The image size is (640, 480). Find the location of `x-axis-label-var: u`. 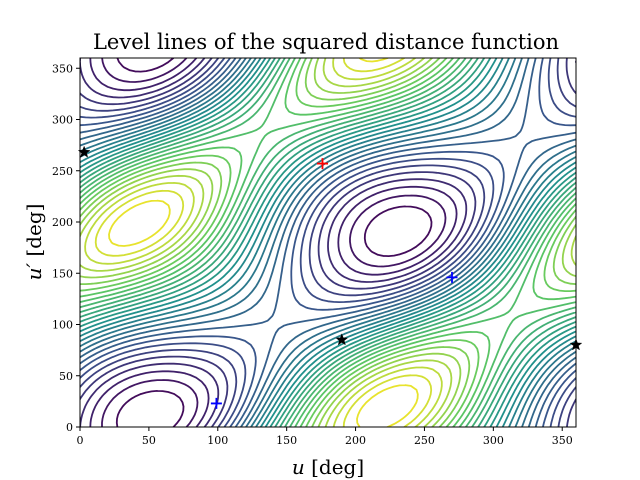

x-axis-label-var: u is located at coordinates (298, 467).